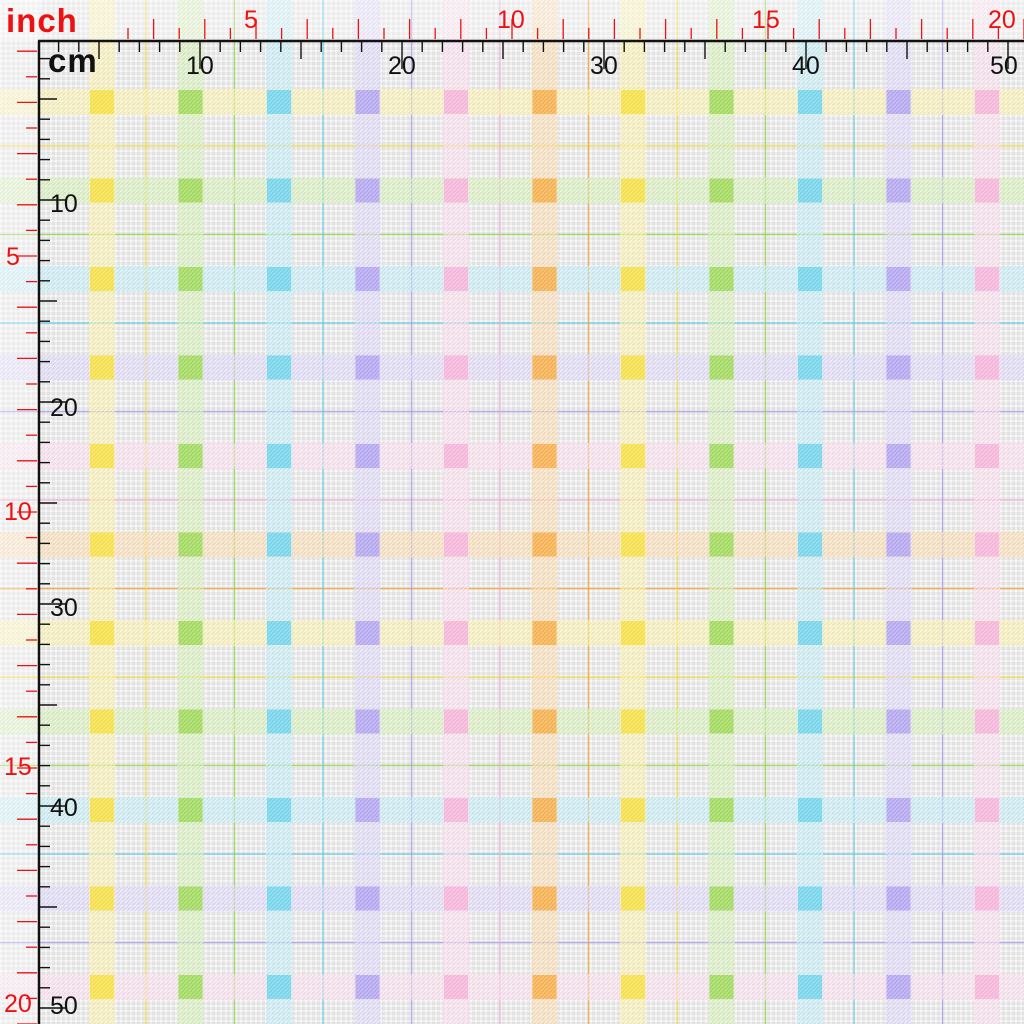  Describe the element at coordinates (64, 1006) in the screenshot. I see `cm-left-label: 50` at that location.